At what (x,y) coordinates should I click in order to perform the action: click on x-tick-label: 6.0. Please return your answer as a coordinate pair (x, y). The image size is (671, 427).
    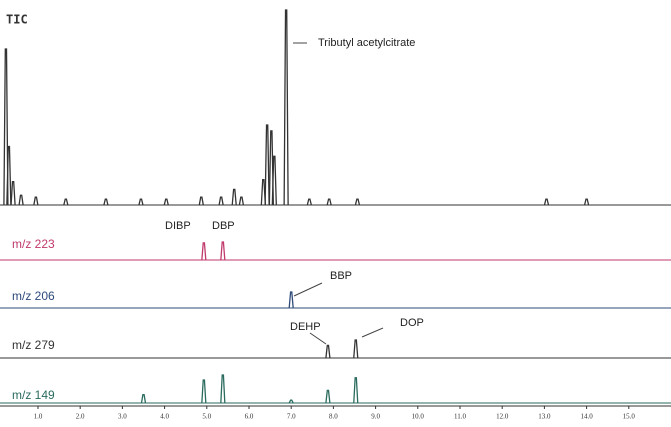
    Looking at the image, I should click on (249, 417).